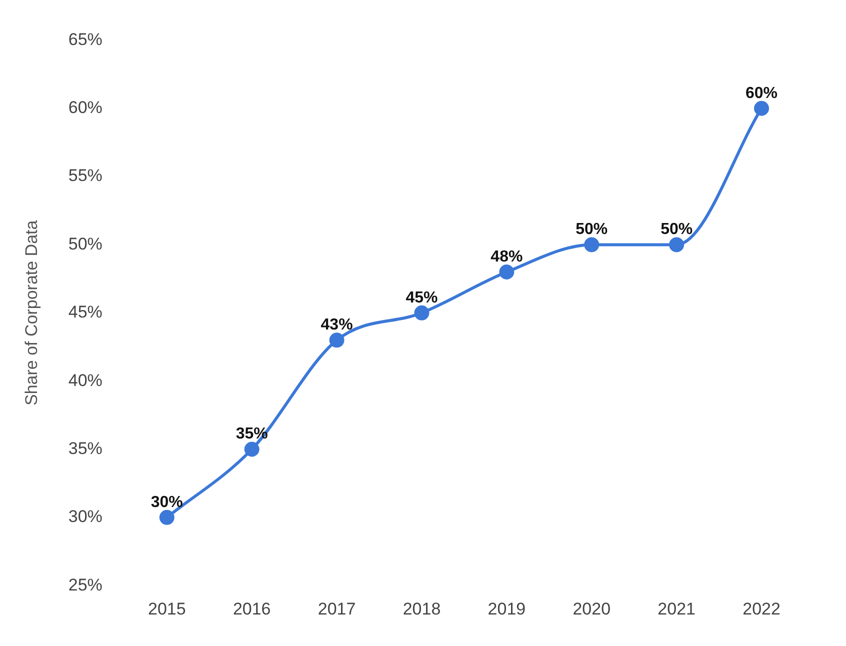 The height and width of the screenshot is (646, 846). What do you see at coordinates (85, 584) in the screenshot?
I see `y-tick-label: 25%` at bounding box center [85, 584].